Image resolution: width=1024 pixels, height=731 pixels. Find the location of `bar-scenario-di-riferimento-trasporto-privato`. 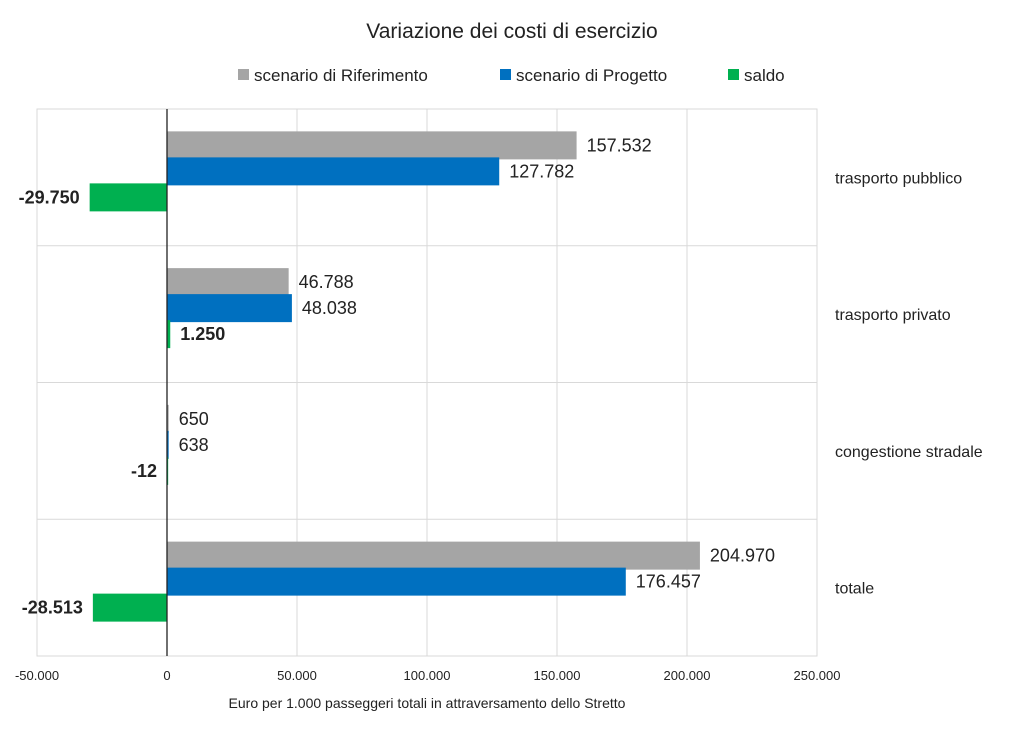

bar-scenario-di-riferimento-trasporto-privato is located at coordinates (228, 282).